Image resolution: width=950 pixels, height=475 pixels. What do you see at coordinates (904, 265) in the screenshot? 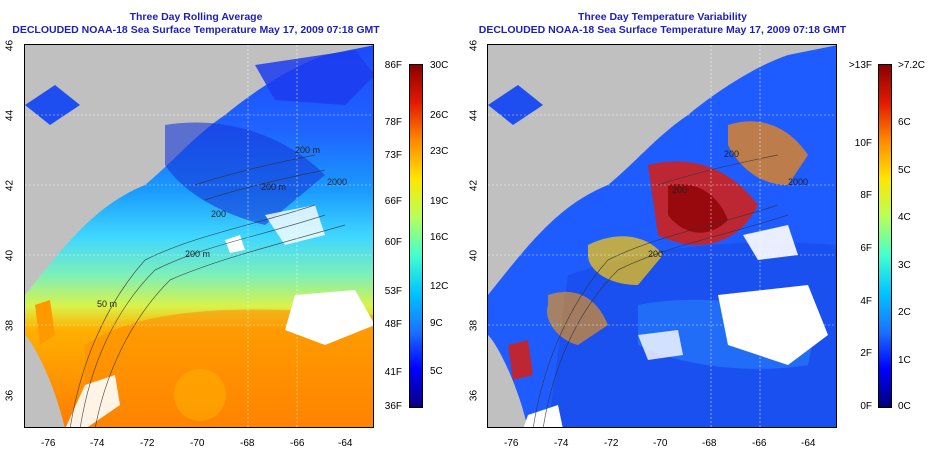
I see `colorbar-c-label: 3C` at bounding box center [904, 265].